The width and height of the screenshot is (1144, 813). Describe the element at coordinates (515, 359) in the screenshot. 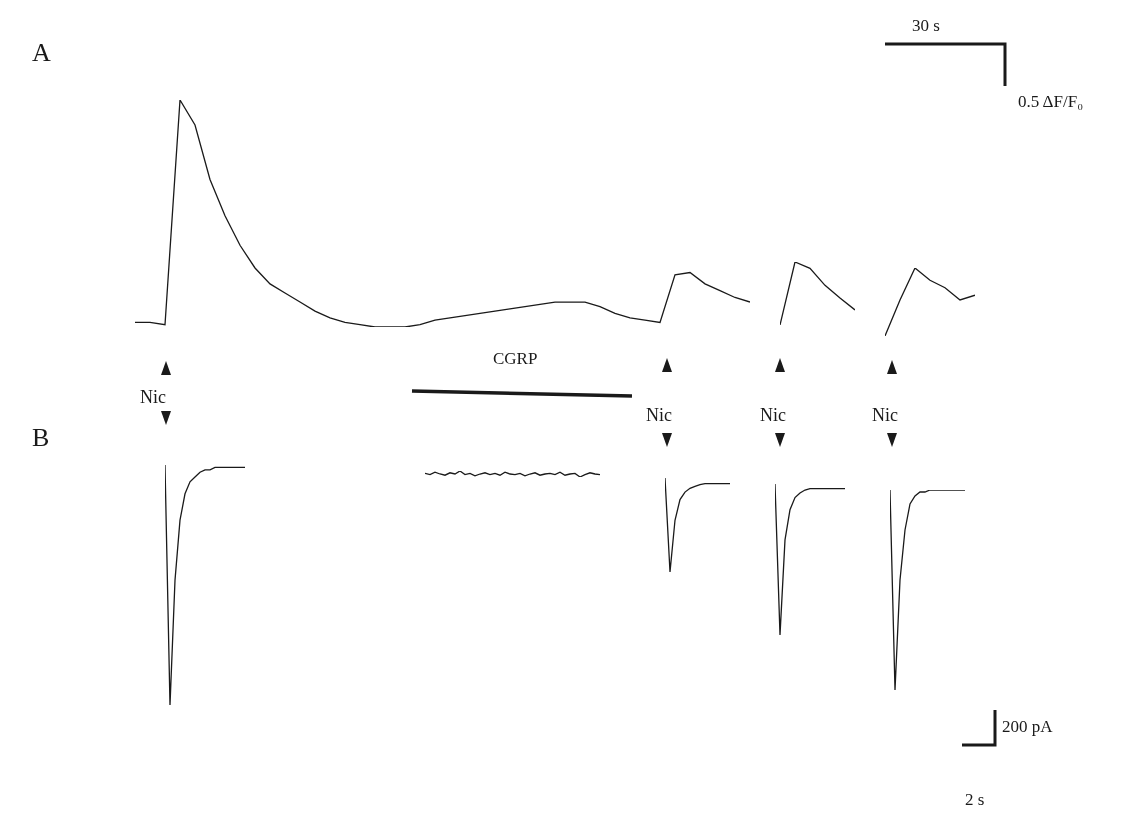

I see `text: CGRP` at that location.